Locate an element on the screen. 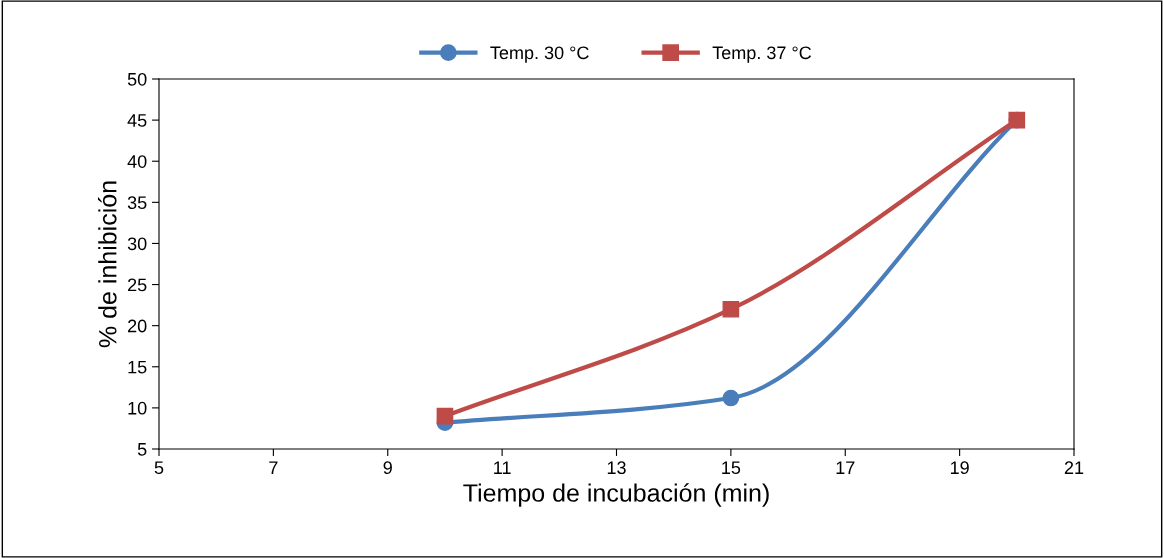  x-tick-label: 5 is located at coordinates (159, 468).